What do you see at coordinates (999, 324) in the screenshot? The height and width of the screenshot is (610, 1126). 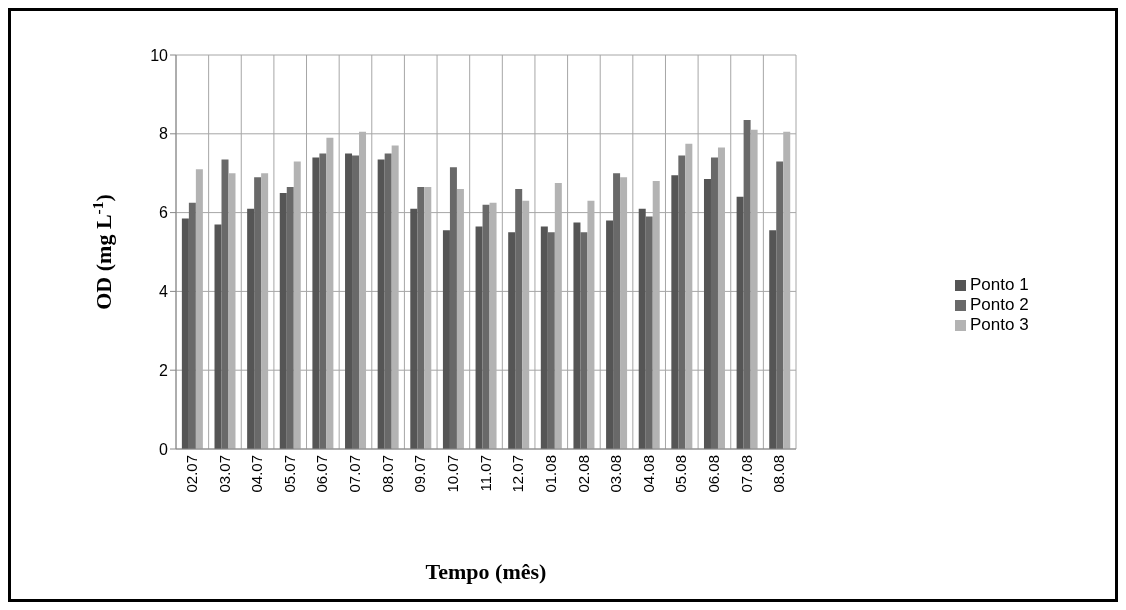 I see `legend-label: Ponto 3` at bounding box center [999, 324].